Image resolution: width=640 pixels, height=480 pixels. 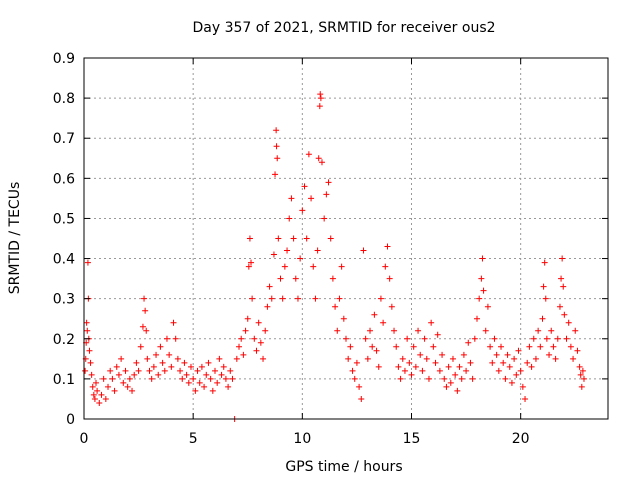 I want to click on y-tick-label: 0.9, so click(x=64, y=59).